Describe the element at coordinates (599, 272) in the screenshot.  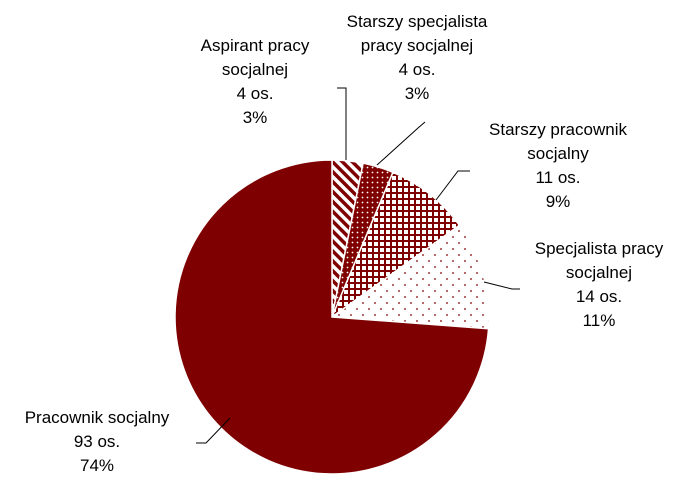
I see `label-specjalista-name-2: socjalnej` at that location.